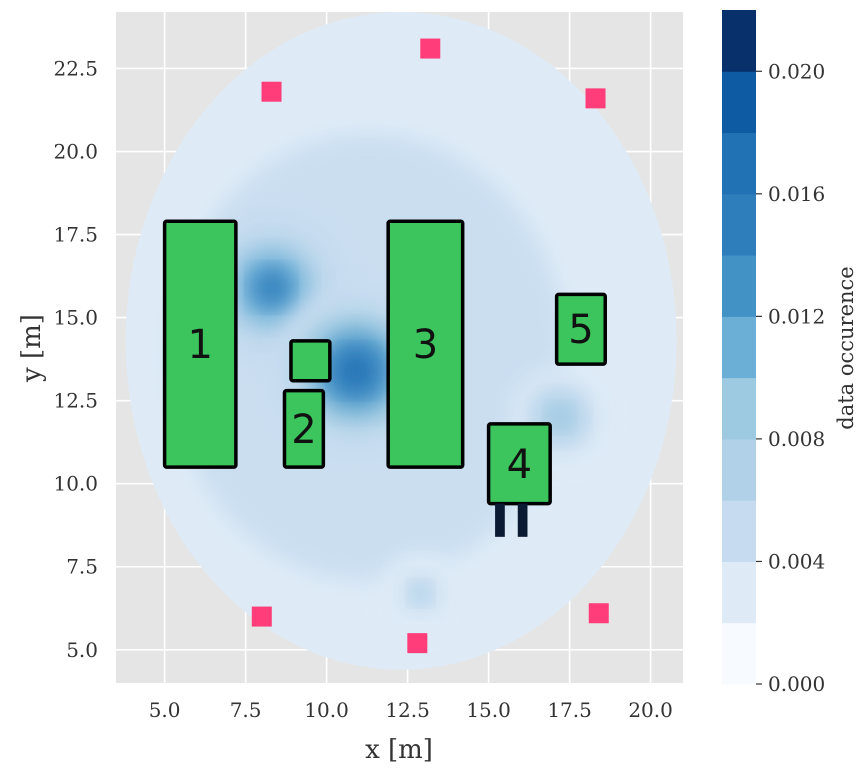 The height and width of the screenshot is (770, 856). Describe the element at coordinates (246, 710) in the screenshot. I see `x-tick-label: 7.5` at that location.